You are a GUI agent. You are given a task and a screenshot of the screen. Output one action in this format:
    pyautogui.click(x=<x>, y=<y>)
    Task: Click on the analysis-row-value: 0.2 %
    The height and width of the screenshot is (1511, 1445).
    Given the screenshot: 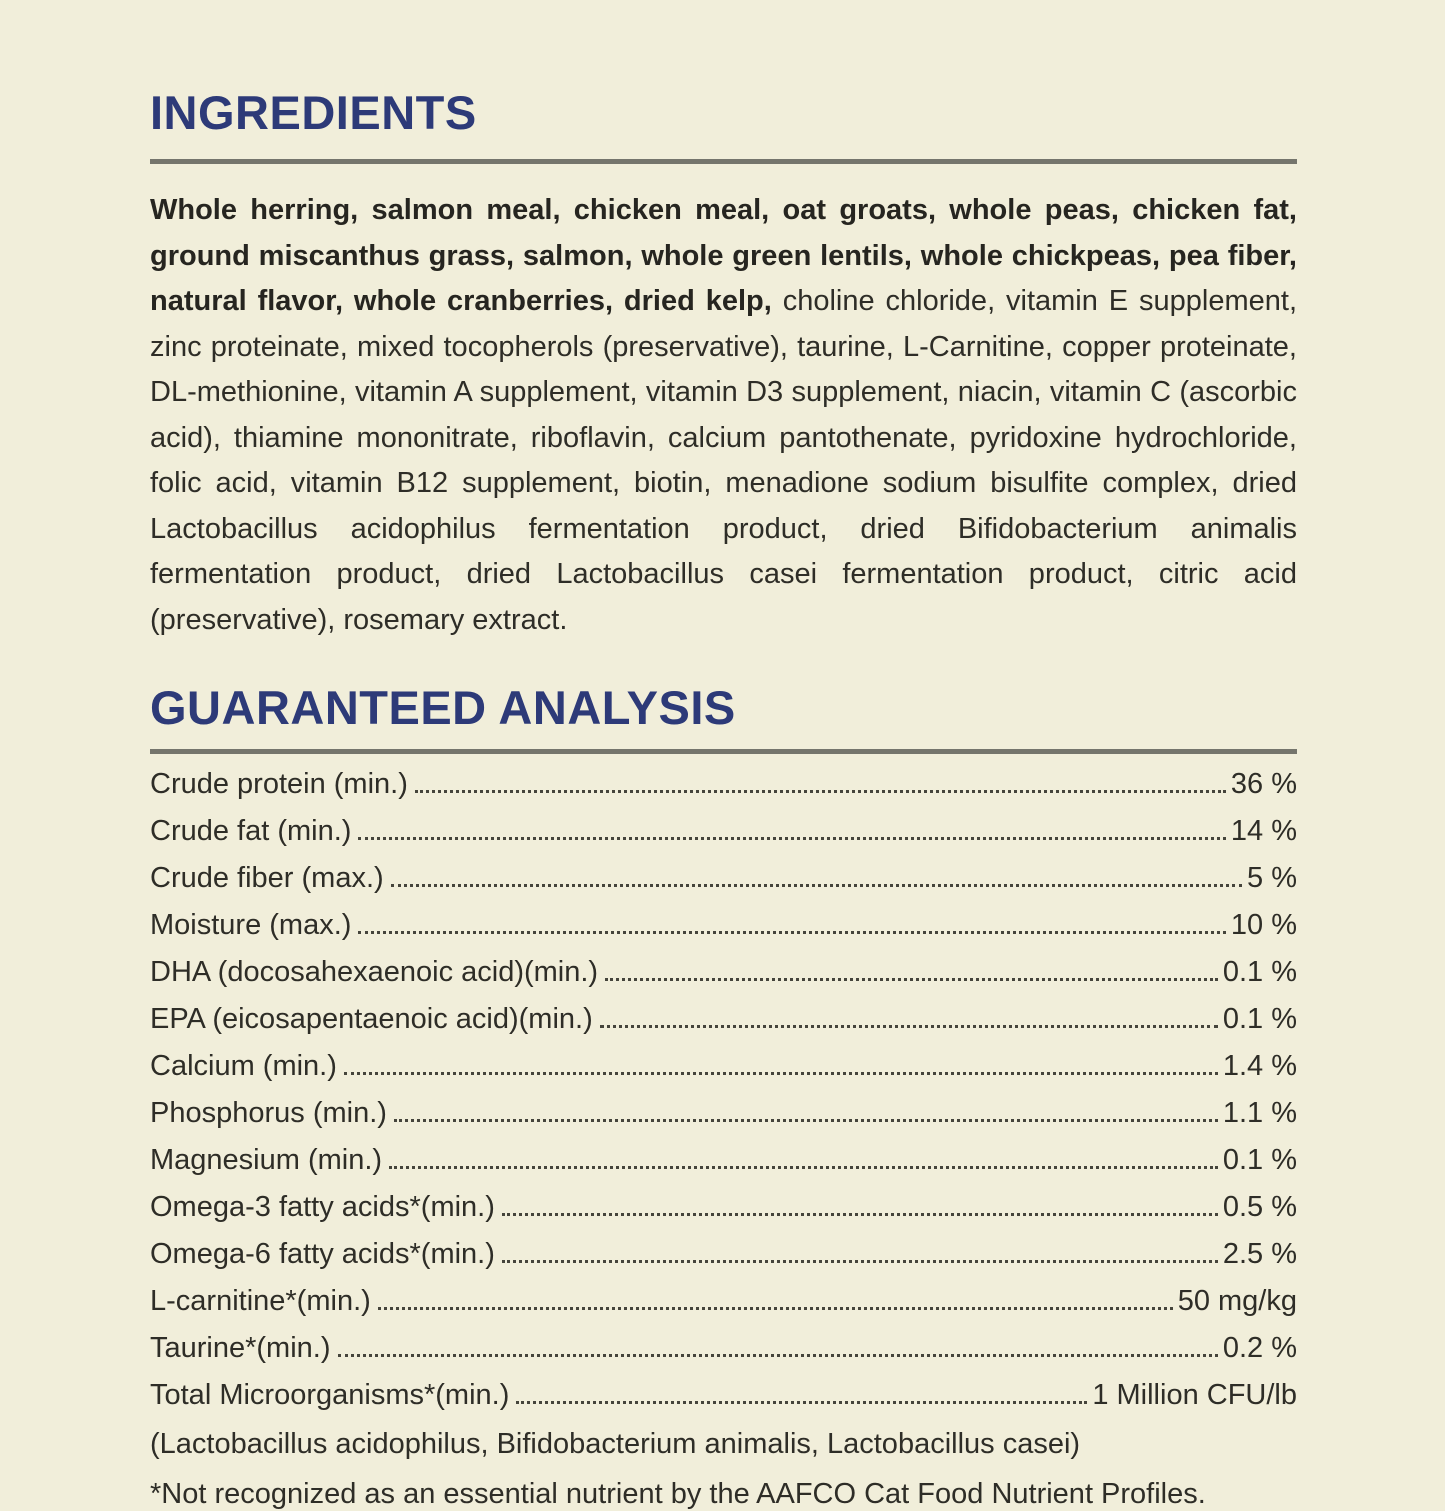 What is the action you would take?
    pyautogui.click(x=1259, y=1347)
    